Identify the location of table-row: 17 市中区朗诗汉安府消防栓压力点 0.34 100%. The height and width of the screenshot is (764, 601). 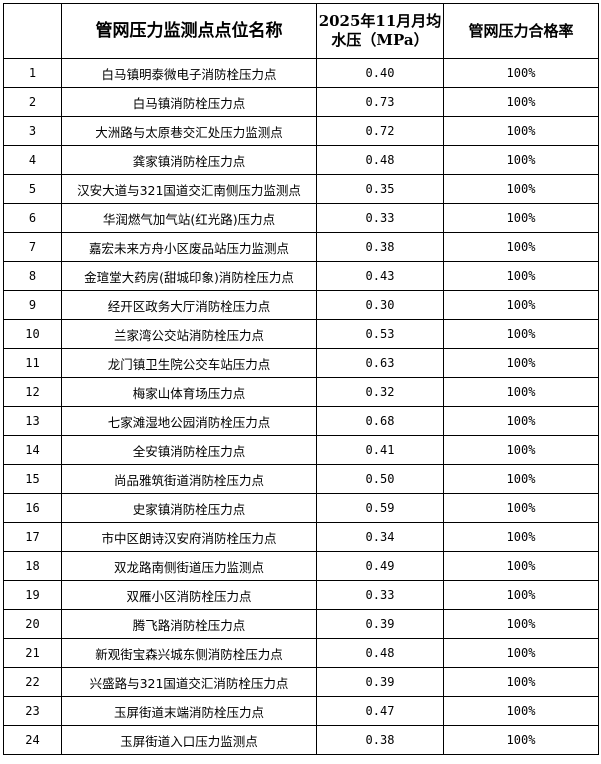
(301, 537).